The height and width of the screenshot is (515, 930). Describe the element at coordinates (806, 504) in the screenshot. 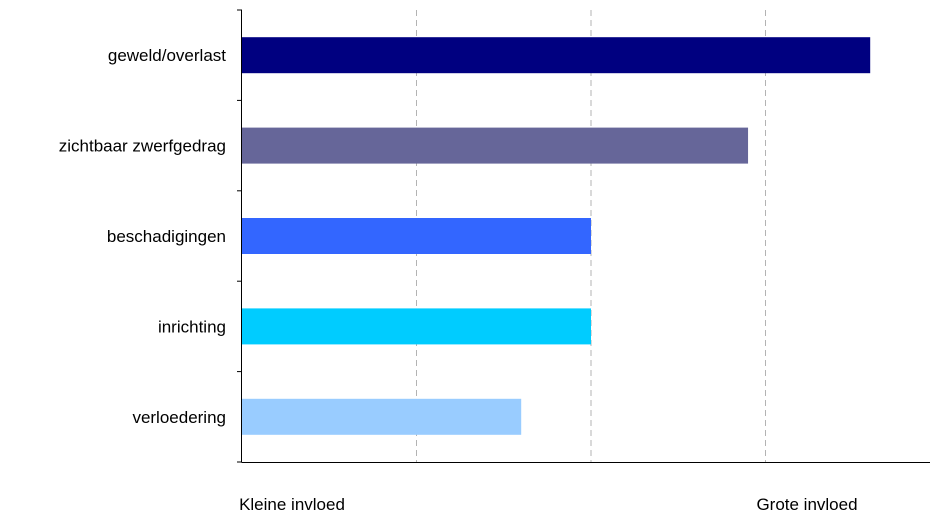

I see `x-axis-high-label: Grote invloed` at that location.